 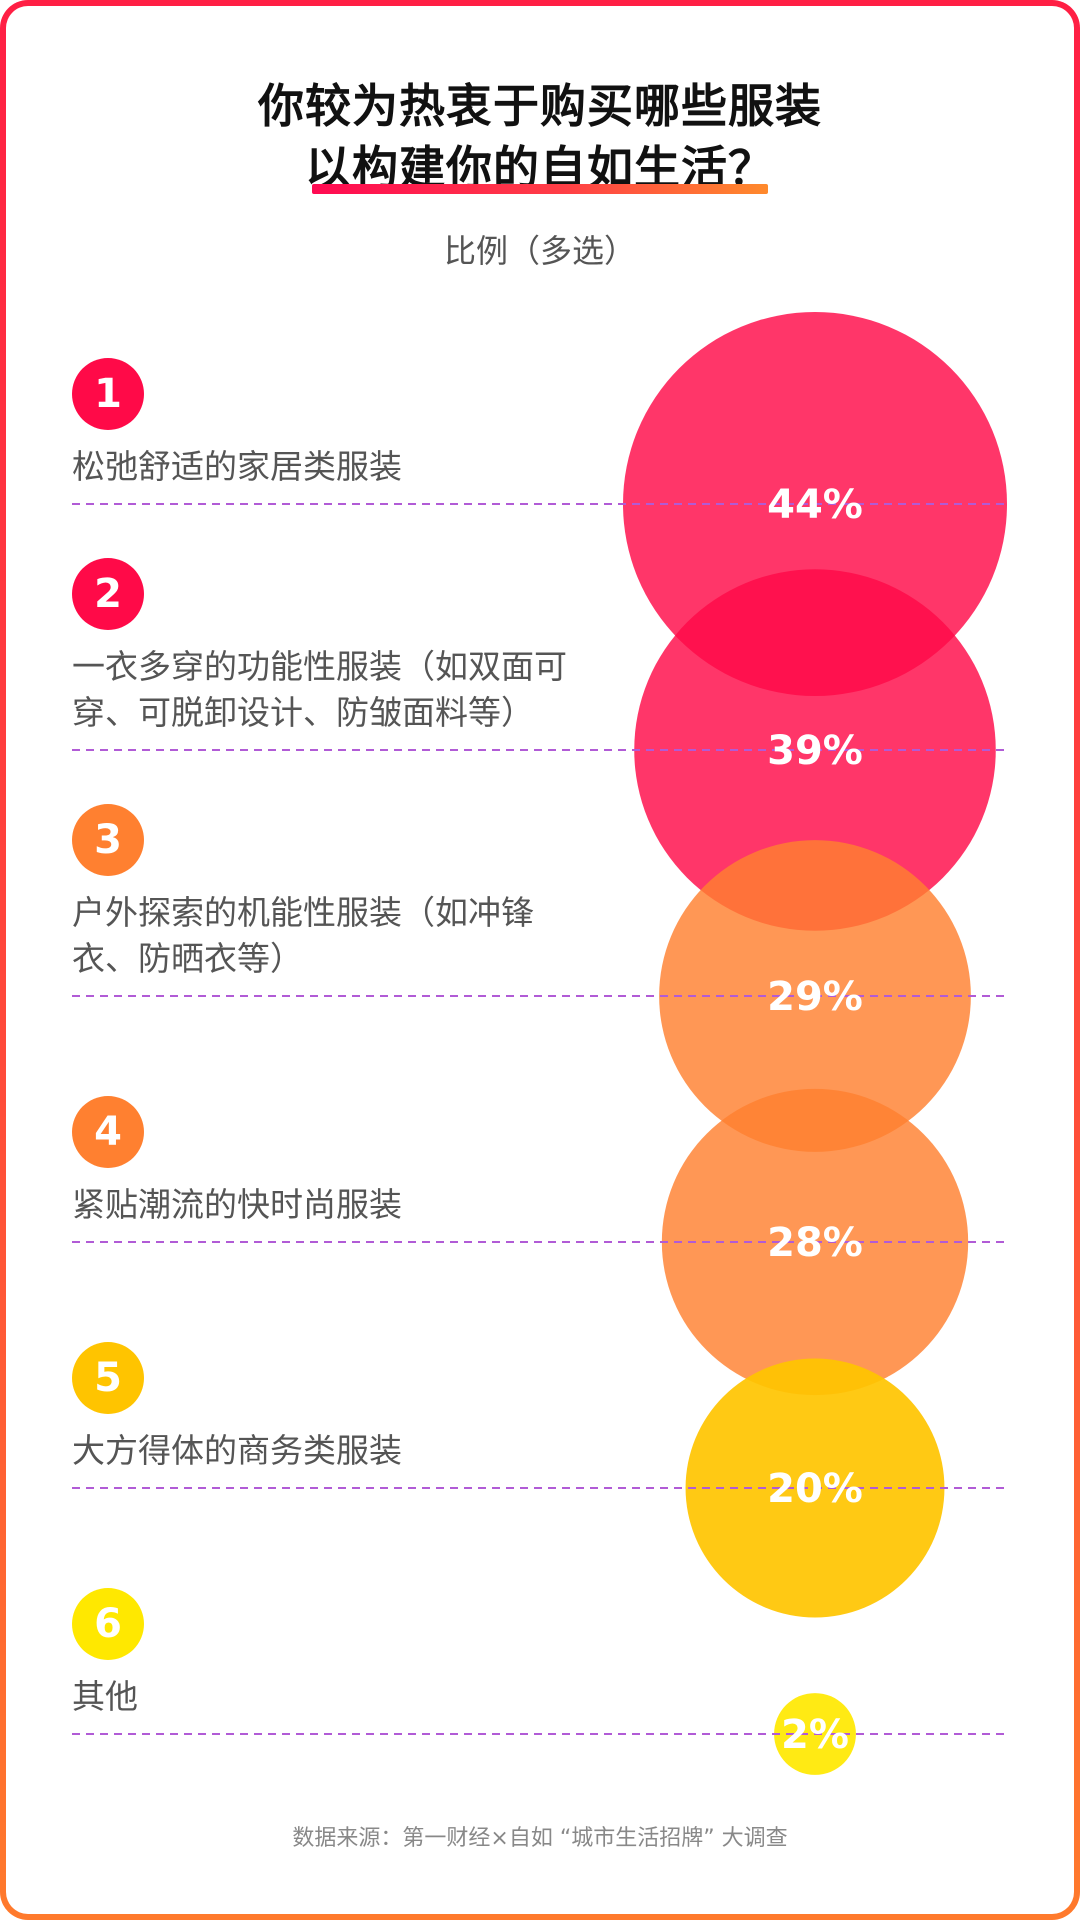 I want to click on category-label-line: 穿、可脱卸设计、防皱面料等）, so click(x=303, y=712).